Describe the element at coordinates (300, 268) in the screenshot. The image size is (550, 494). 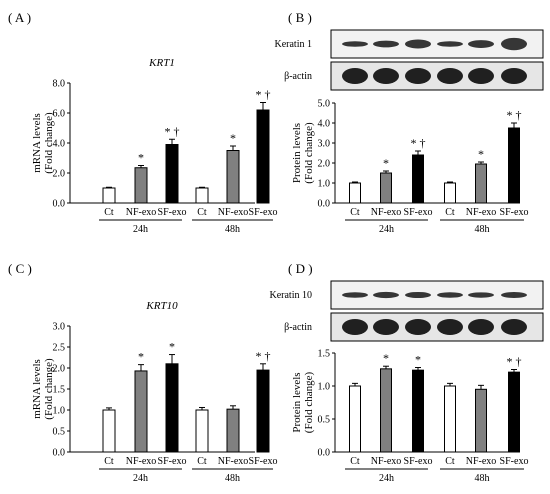
I see `panel-label: ( D )` at that location.